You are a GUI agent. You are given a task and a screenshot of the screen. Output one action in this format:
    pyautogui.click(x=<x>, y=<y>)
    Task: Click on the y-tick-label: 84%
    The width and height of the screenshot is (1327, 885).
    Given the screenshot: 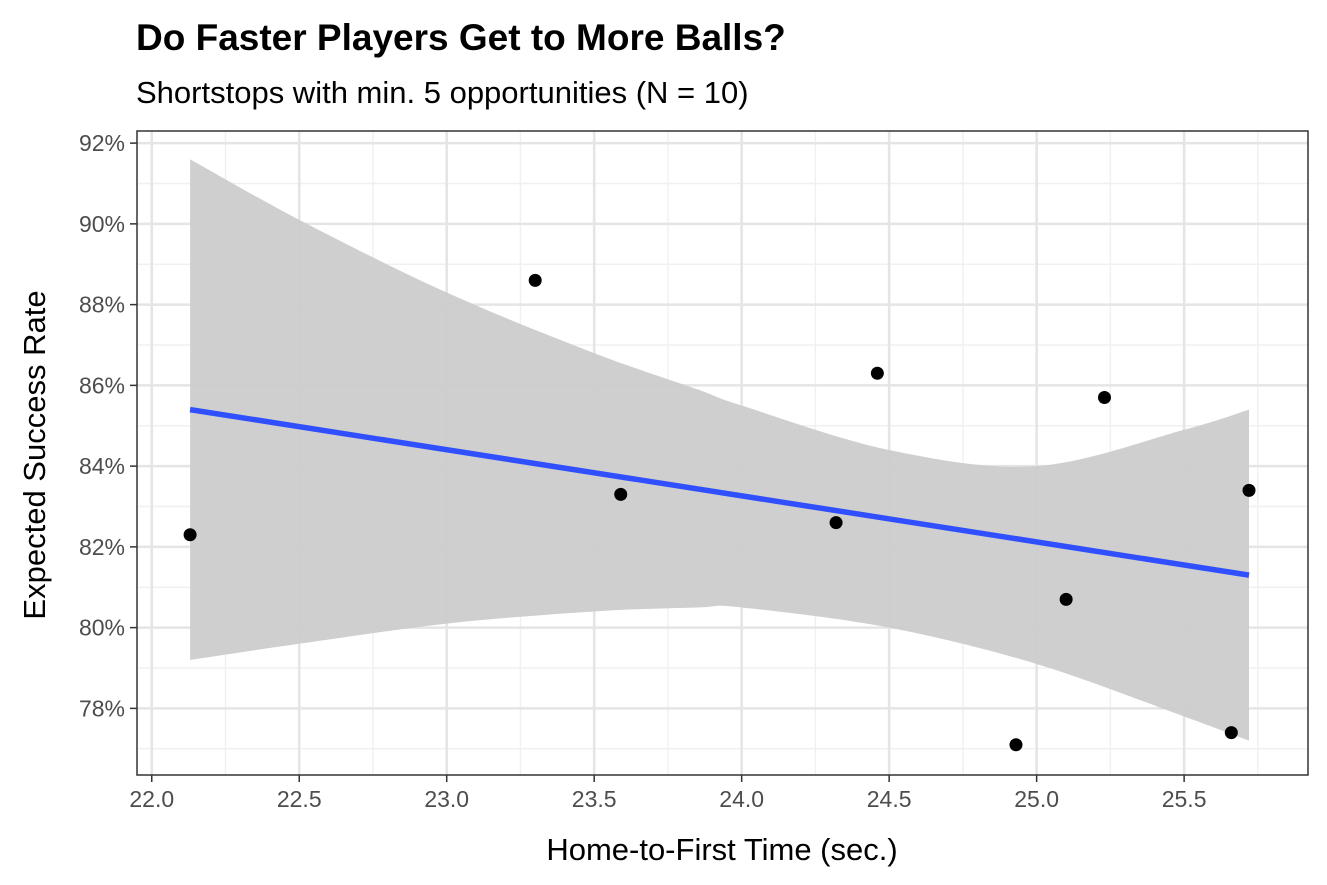 What is the action you would take?
    pyautogui.click(x=102, y=466)
    